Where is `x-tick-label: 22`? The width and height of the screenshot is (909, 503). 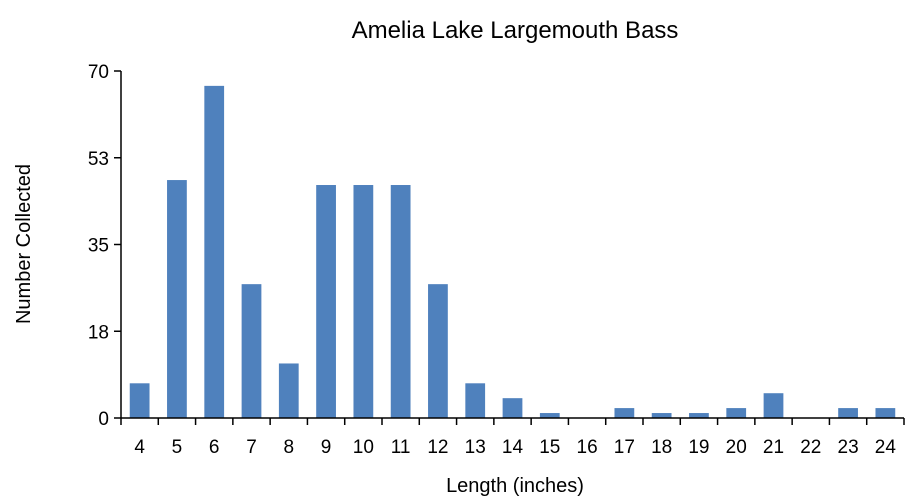
x-tick-label: 22 is located at coordinates (810, 447).